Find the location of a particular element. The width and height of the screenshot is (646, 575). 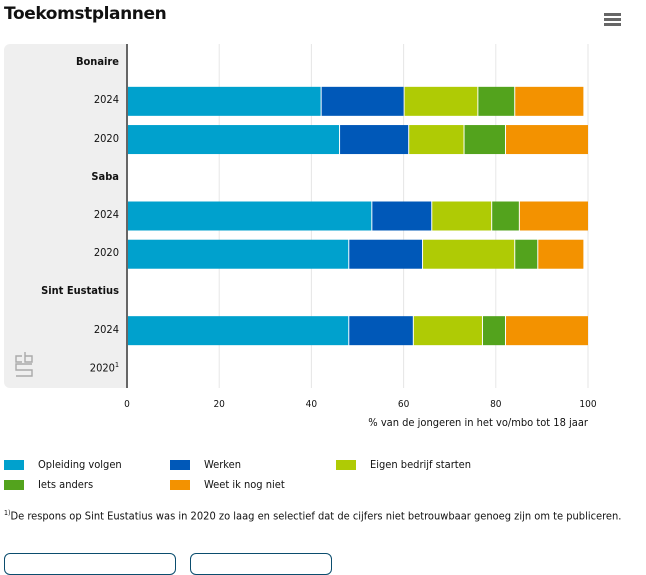

legend-item: Eigen bedrijf starten is located at coordinates (403, 464).